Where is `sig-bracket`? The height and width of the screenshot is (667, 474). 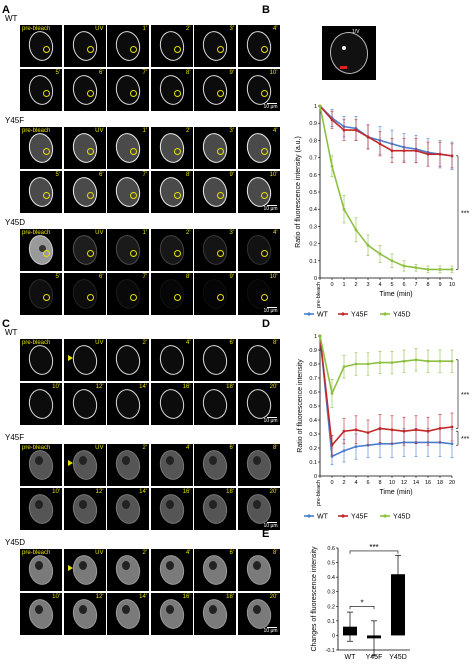
sig-bracket is located at coordinates (374, 552).